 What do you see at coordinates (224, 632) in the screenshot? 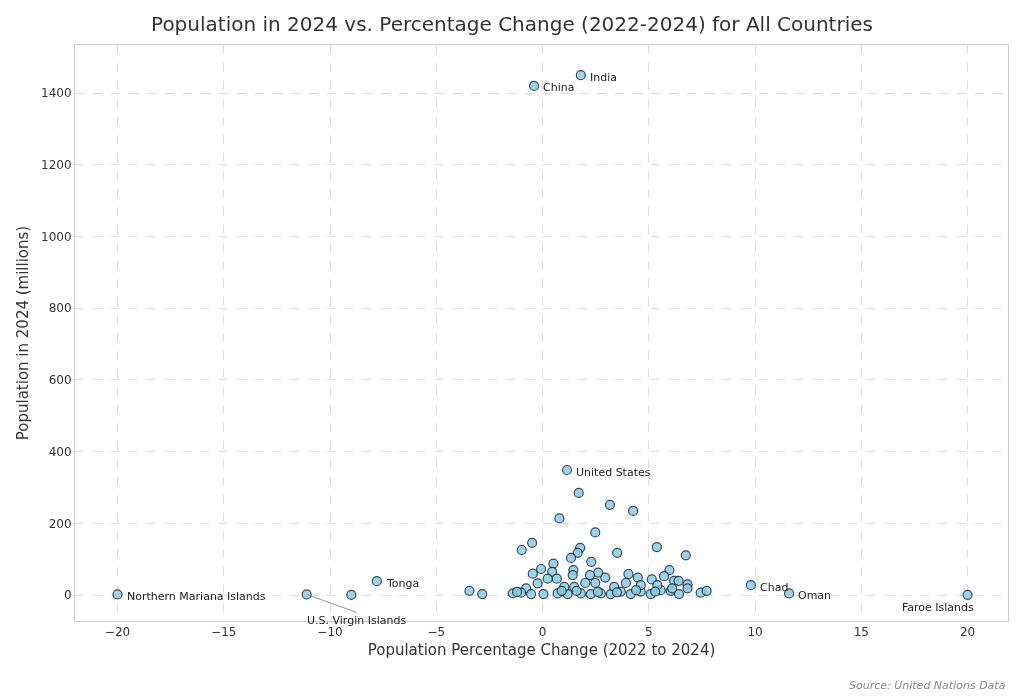
I see `x-tick-label: −15` at bounding box center [224, 632].